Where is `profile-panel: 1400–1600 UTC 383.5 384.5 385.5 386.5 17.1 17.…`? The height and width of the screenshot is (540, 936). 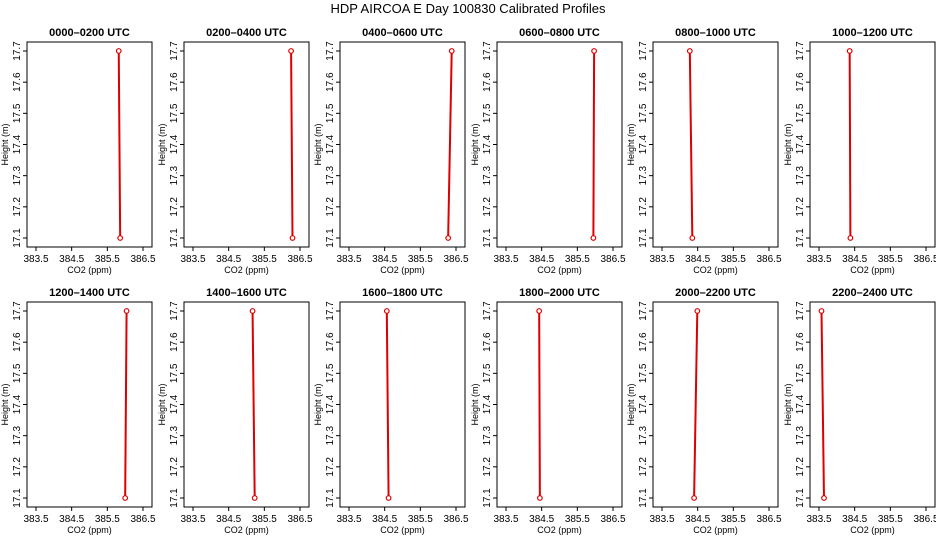
profile-panel: 1400–1600 UTC 383.5 384.5 385.5 386.5 17.1 17.… is located at coordinates (235, 411).